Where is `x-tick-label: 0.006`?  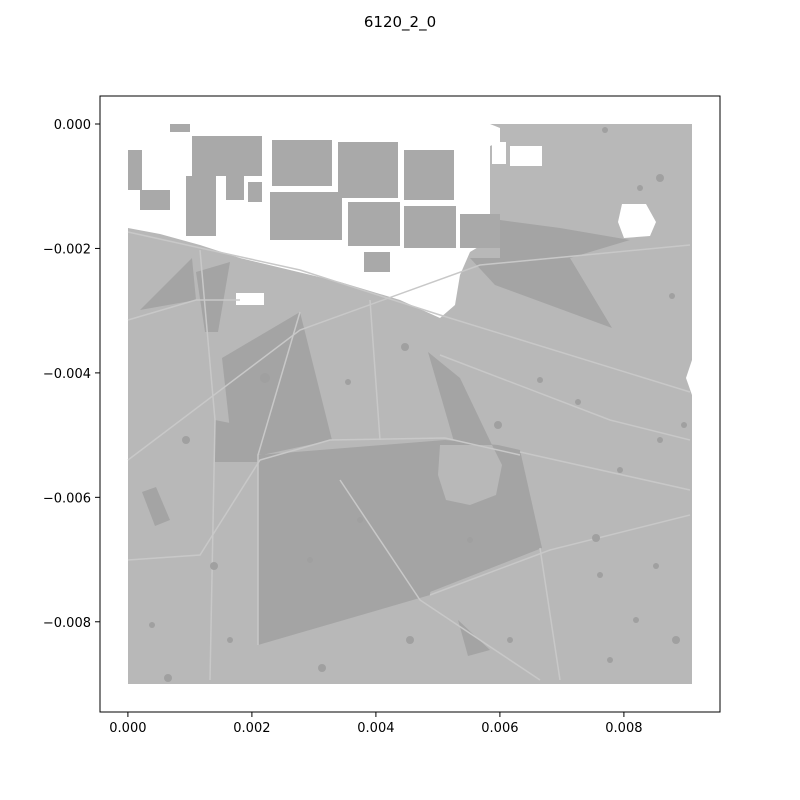
x-tick-label: 0.006 is located at coordinates (499, 728).